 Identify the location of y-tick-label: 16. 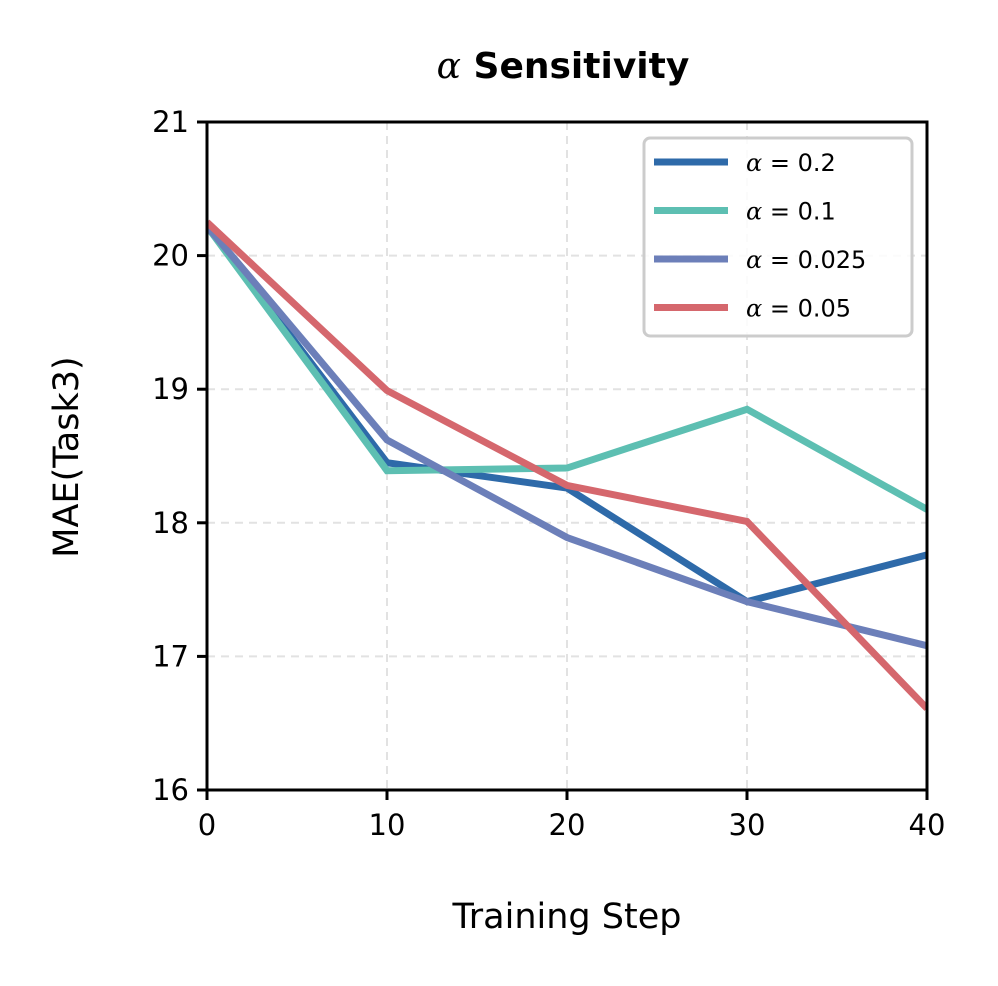
(170, 790).